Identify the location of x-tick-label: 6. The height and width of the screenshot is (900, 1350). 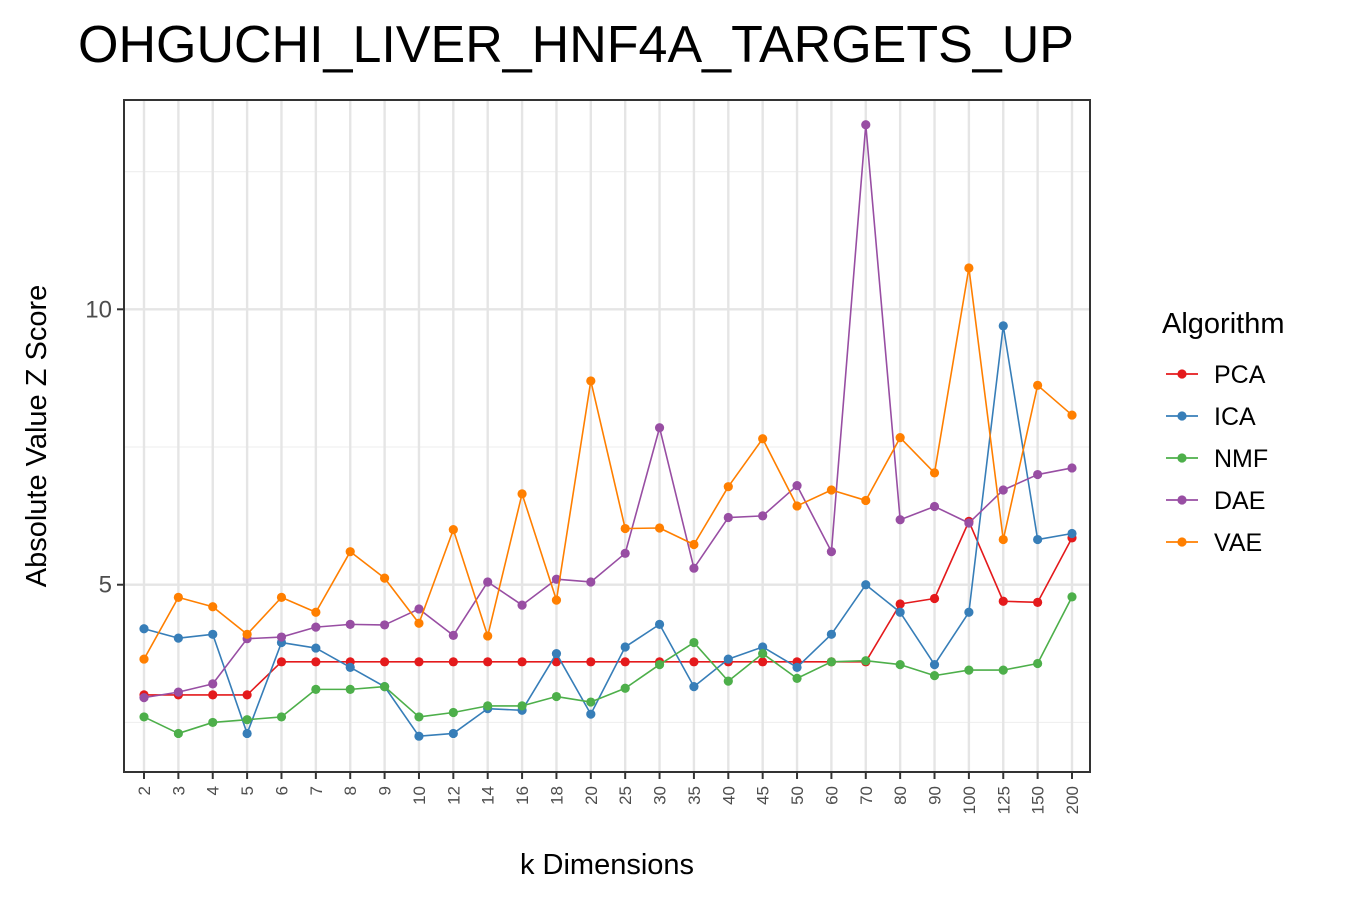
(281, 790).